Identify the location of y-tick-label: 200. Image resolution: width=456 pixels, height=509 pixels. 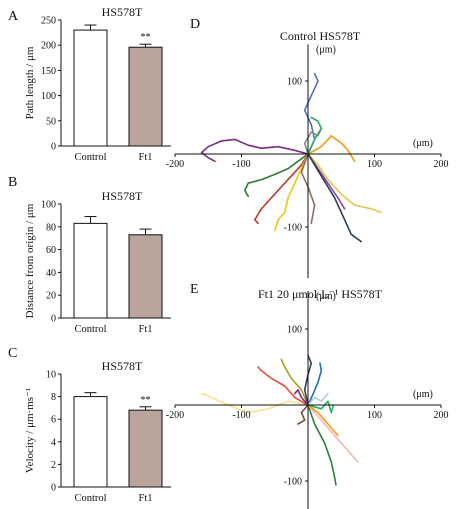
(48, 46).